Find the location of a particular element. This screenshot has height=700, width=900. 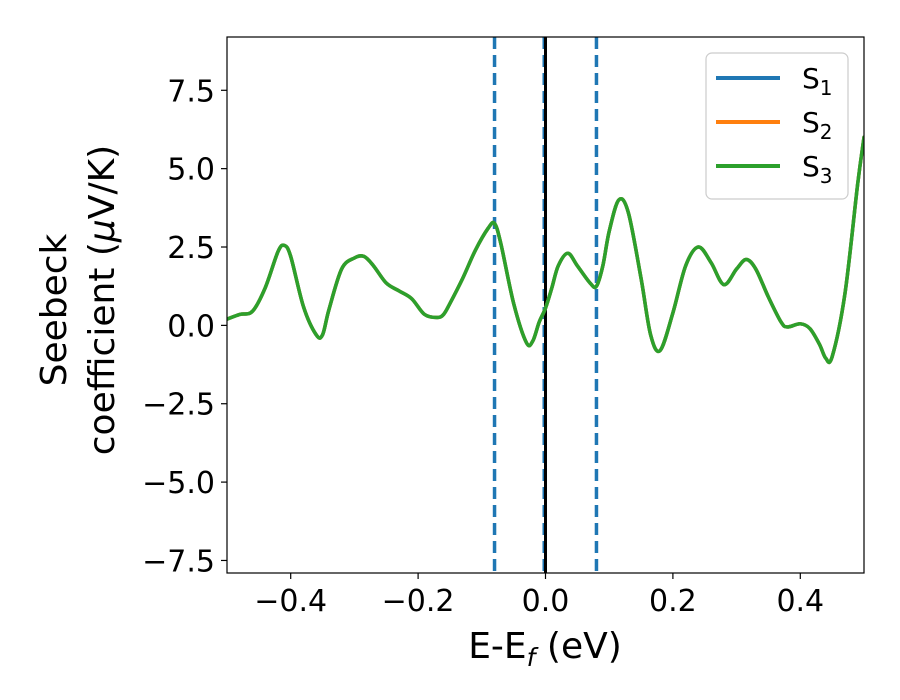

legend-label-s2: S2 is located at coordinates (817, 125).